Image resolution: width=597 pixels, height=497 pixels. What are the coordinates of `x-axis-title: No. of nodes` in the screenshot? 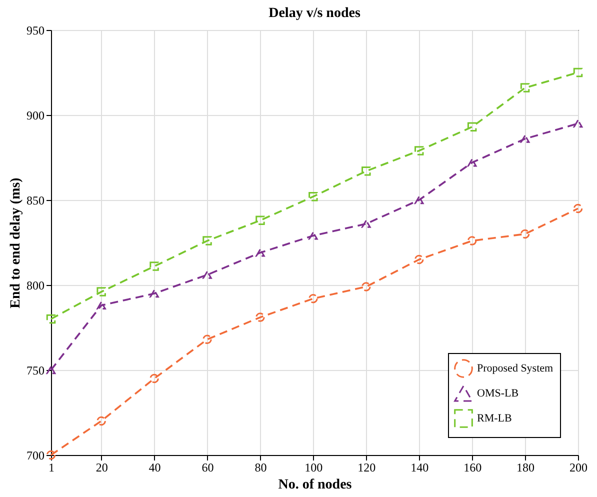 It's located at (315, 485).